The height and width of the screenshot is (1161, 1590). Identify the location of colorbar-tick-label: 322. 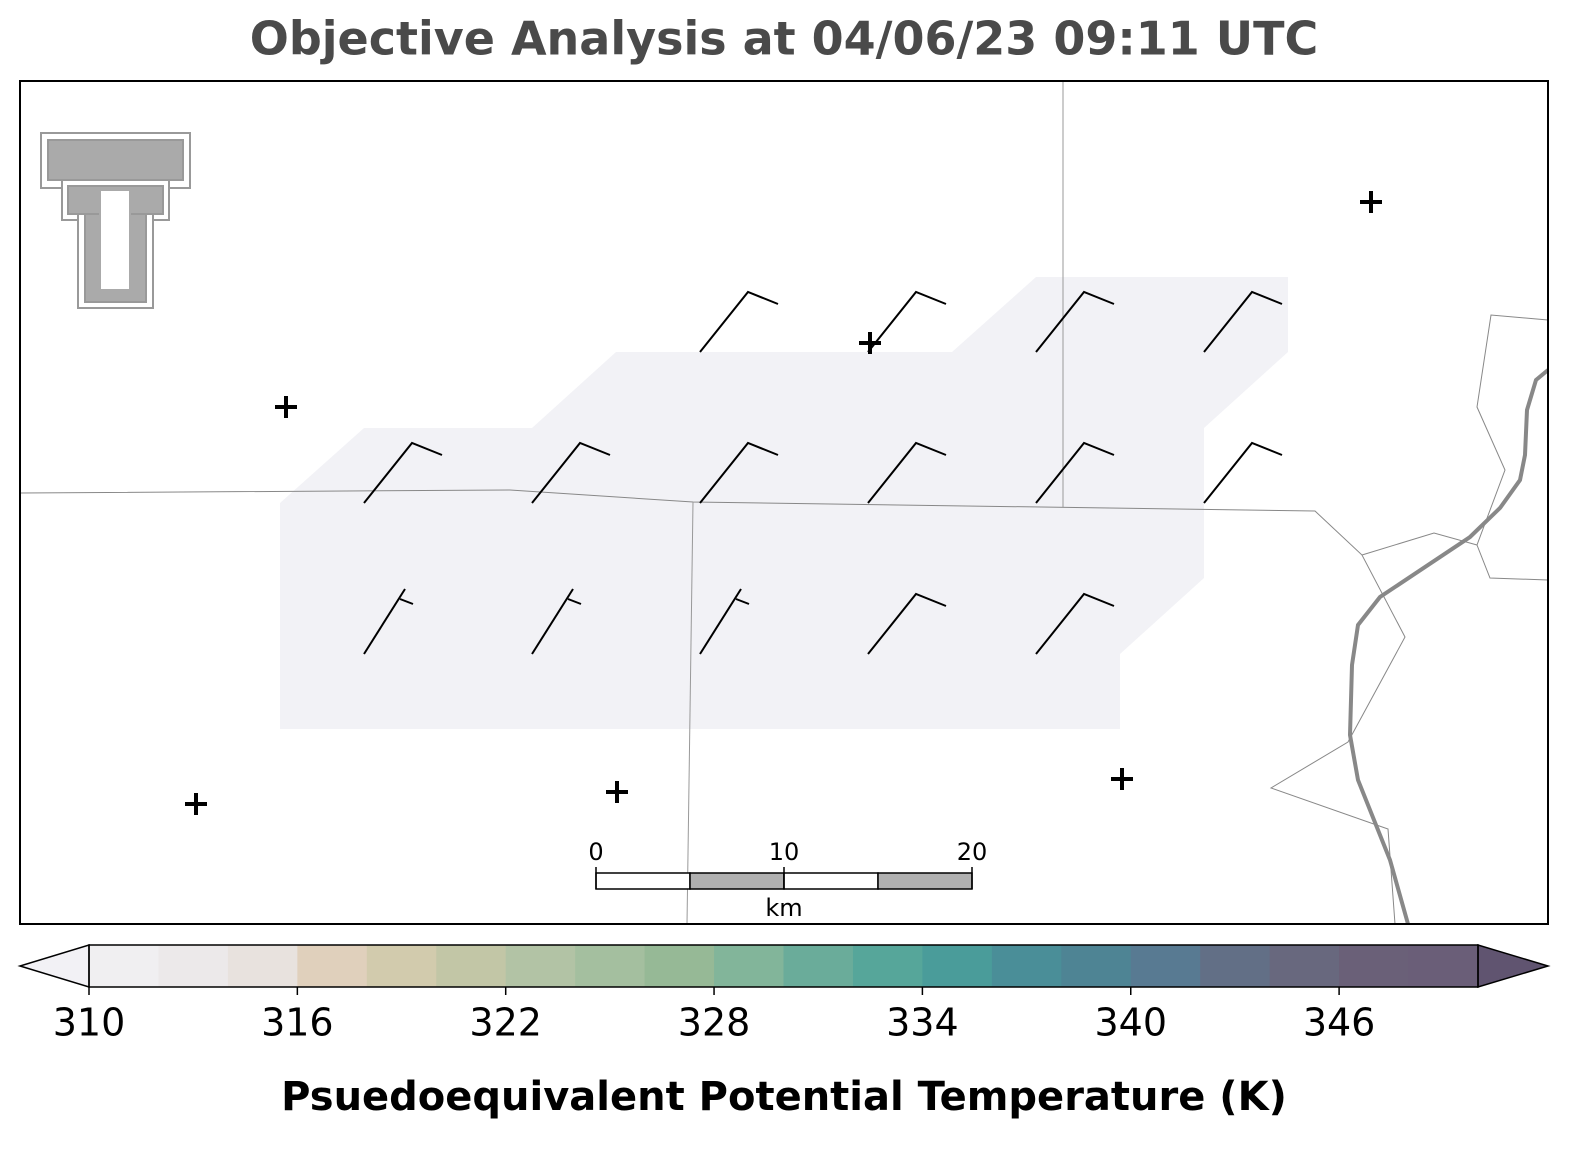
(505, 1023).